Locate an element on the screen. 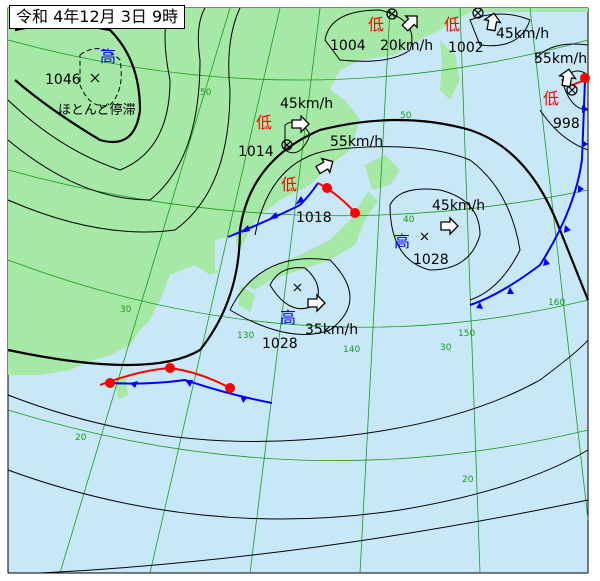 Image resolution: width=600 pixels, height=581 pixels. speed-label: 20km/h is located at coordinates (406, 46).